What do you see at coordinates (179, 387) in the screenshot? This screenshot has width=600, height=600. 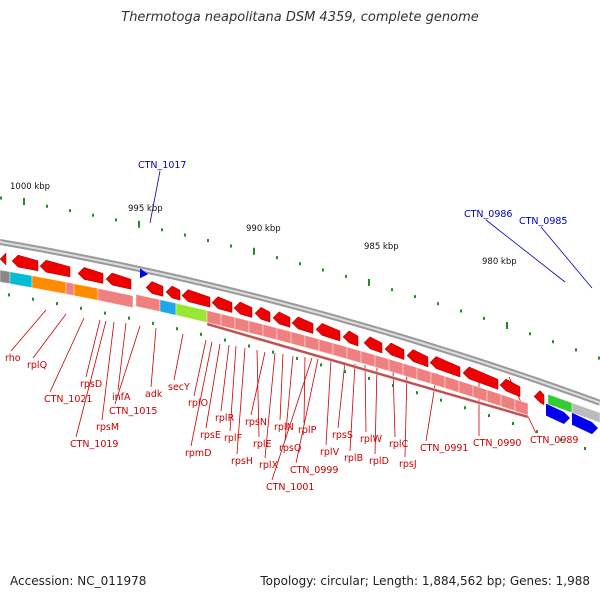 I see `gene-label: secY` at bounding box center [179, 387].